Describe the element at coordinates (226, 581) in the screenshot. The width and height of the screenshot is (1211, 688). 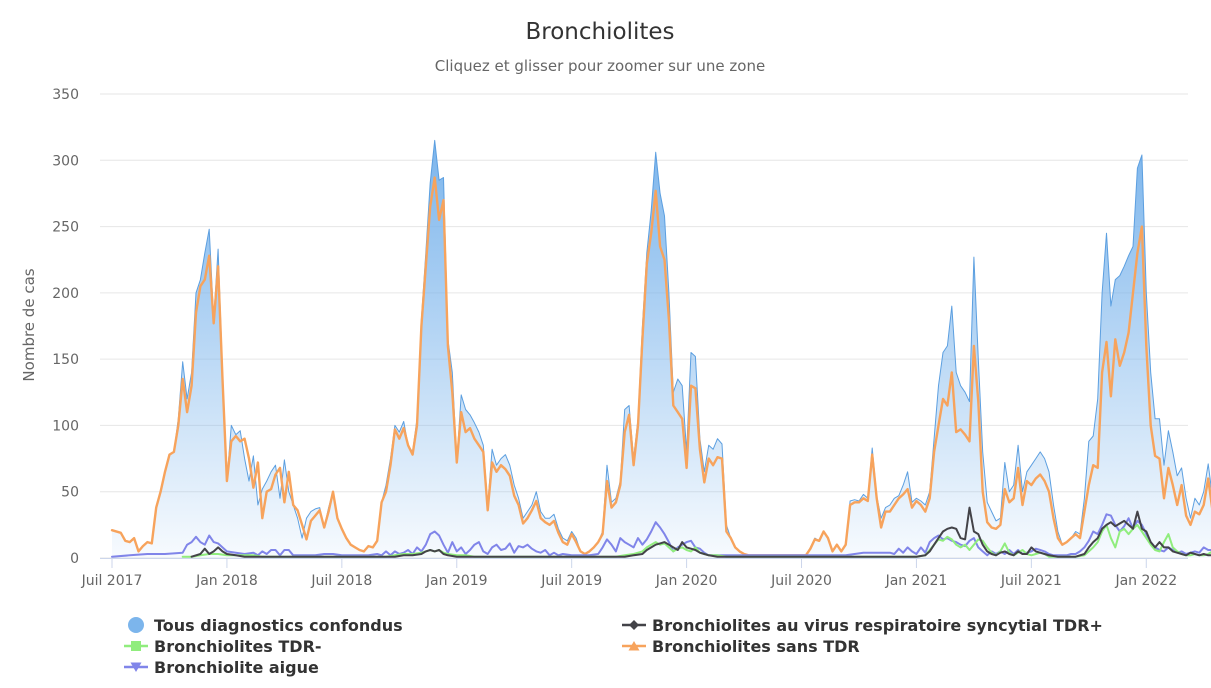
I see `x-tick-label: Jan 2018` at that location.